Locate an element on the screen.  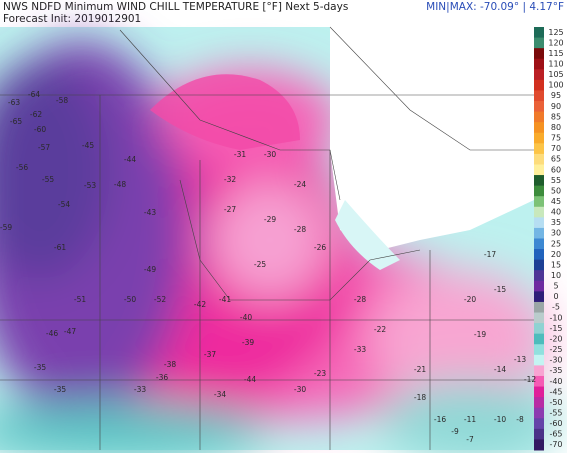
colorbar-label: -15 is located at coordinates (555, 328).